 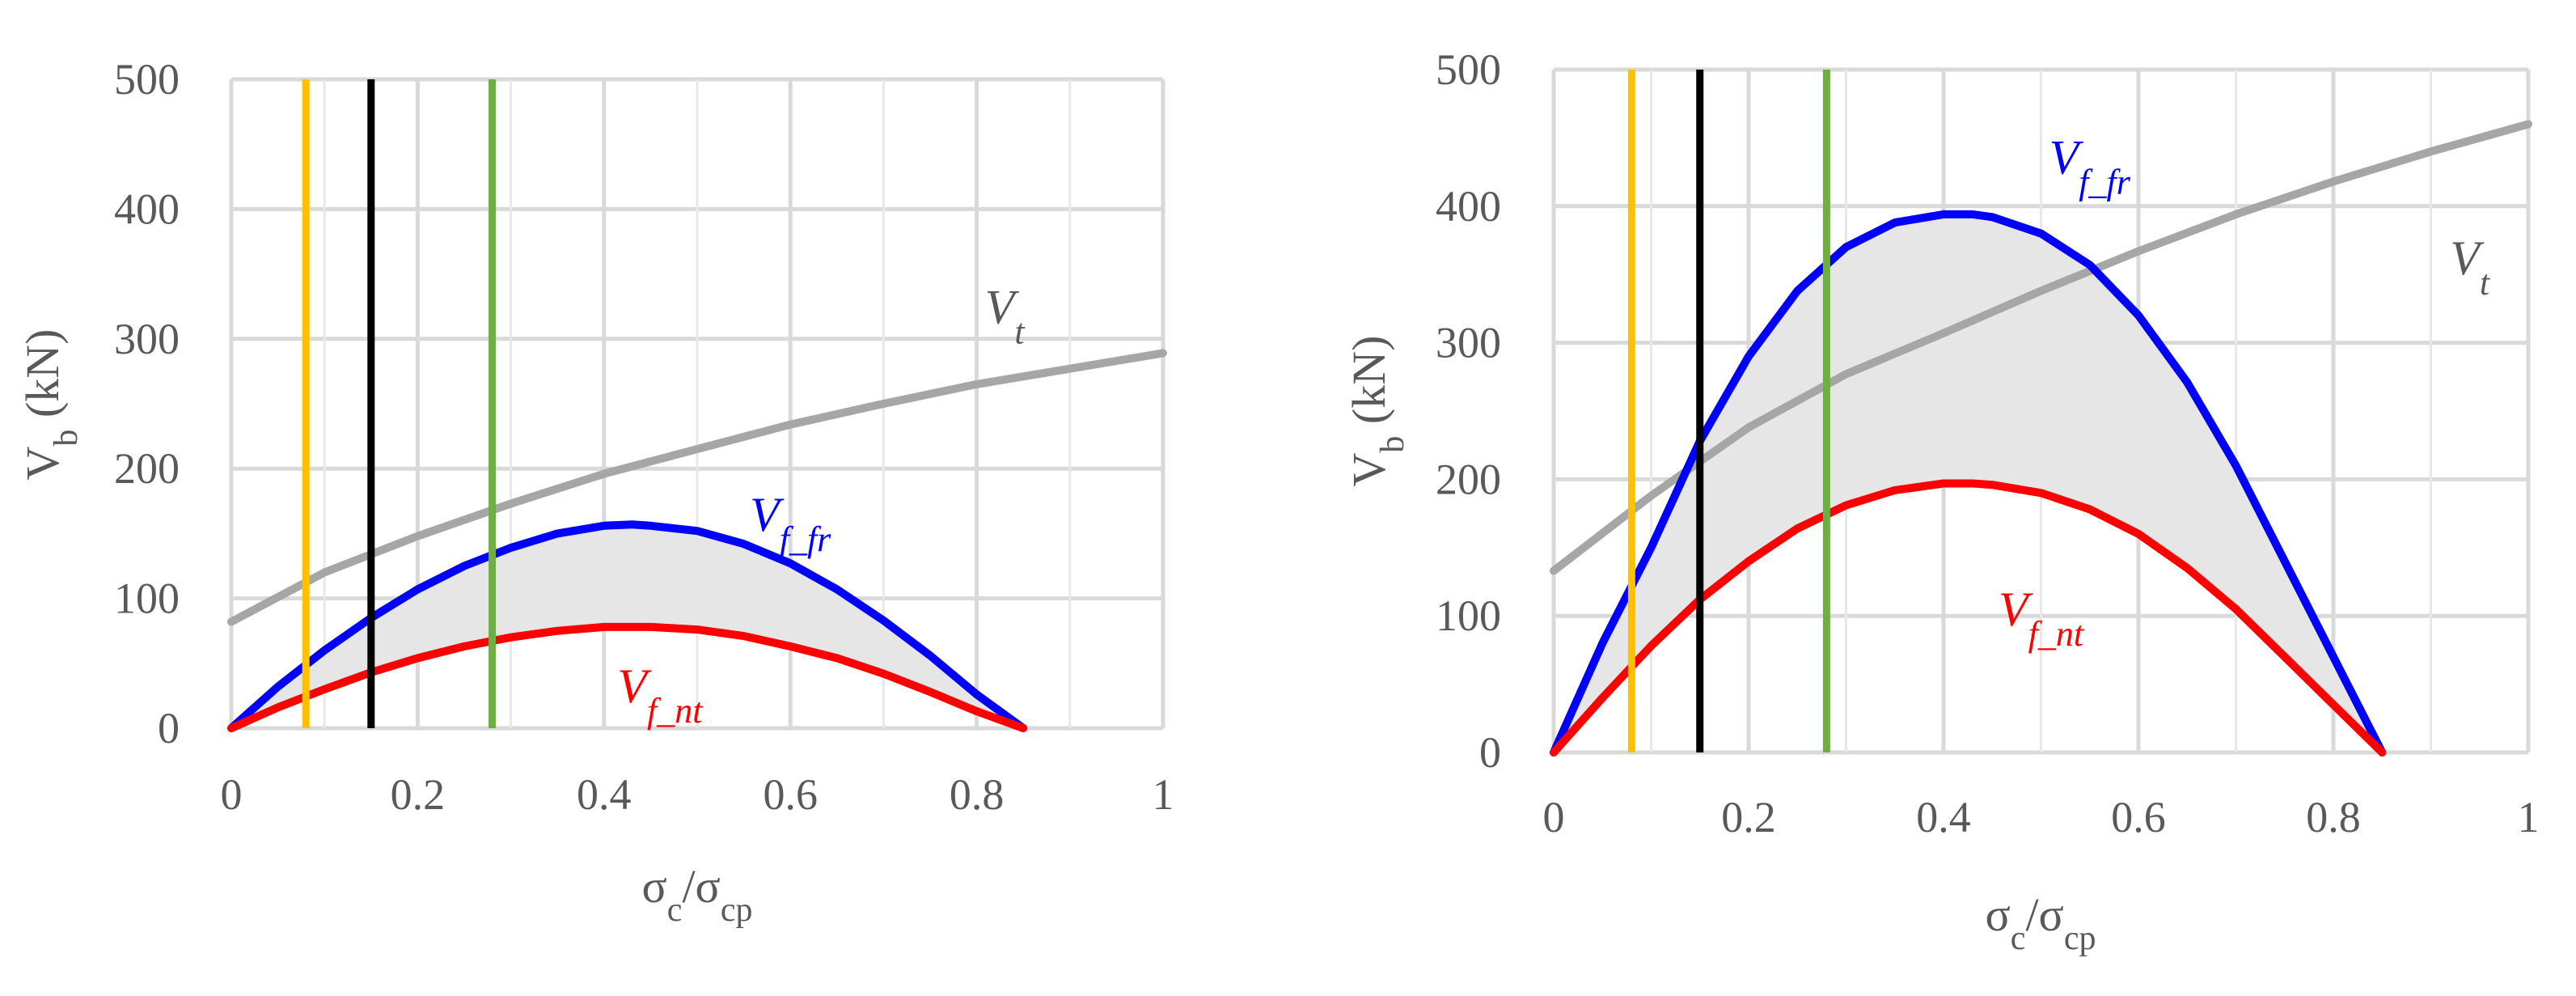 What do you see at coordinates (697, 488) in the screenshot?
I see `series-line-vt` at bounding box center [697, 488].